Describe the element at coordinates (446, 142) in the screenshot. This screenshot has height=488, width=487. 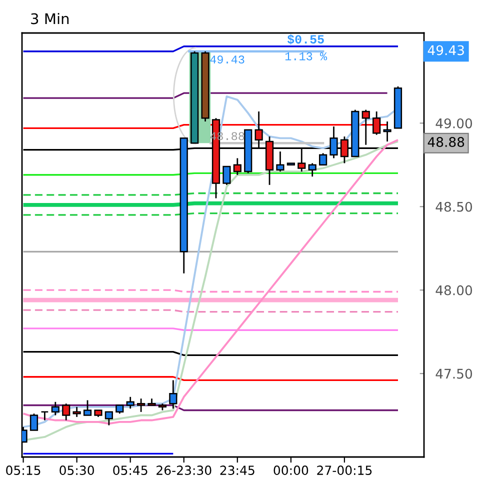
I see `text: 48.88` at that location.